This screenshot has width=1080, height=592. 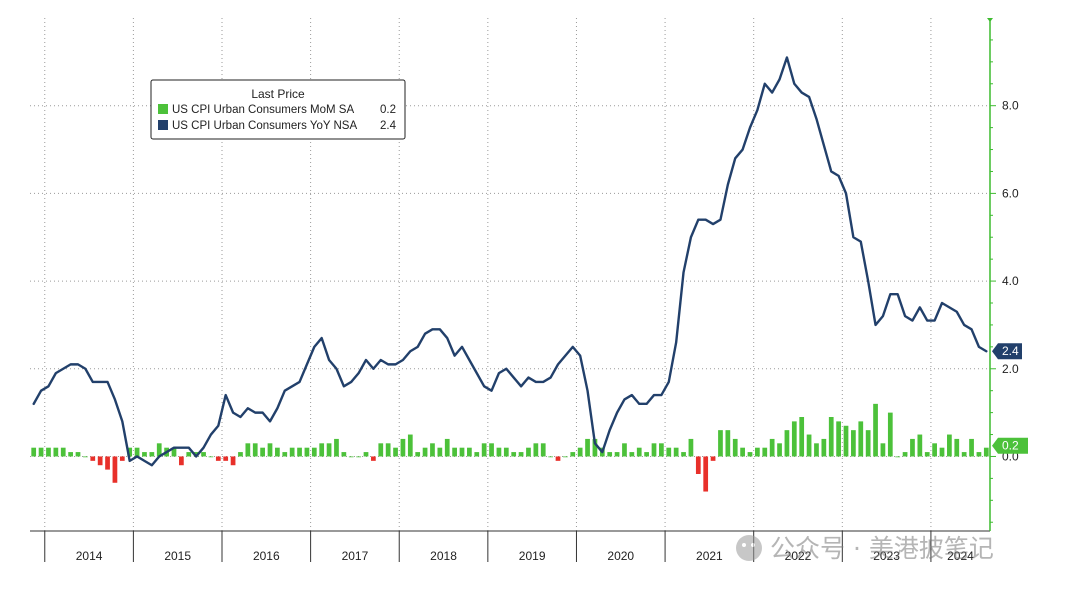 I want to click on x-tick-label: 2015, so click(x=177, y=556).